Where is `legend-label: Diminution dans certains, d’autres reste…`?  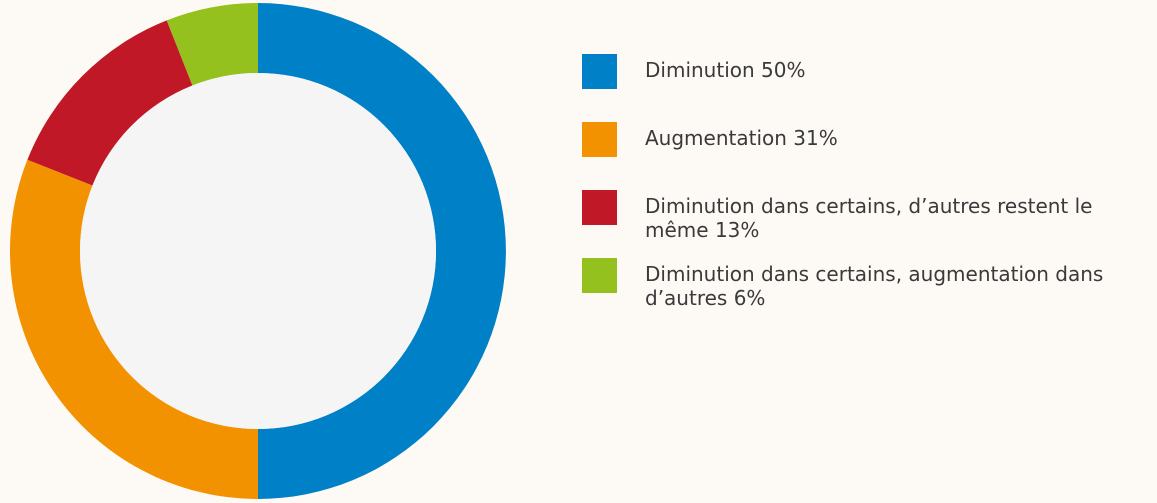
legend-label: Diminution dans certains, d’autres reste… is located at coordinates (869, 218).